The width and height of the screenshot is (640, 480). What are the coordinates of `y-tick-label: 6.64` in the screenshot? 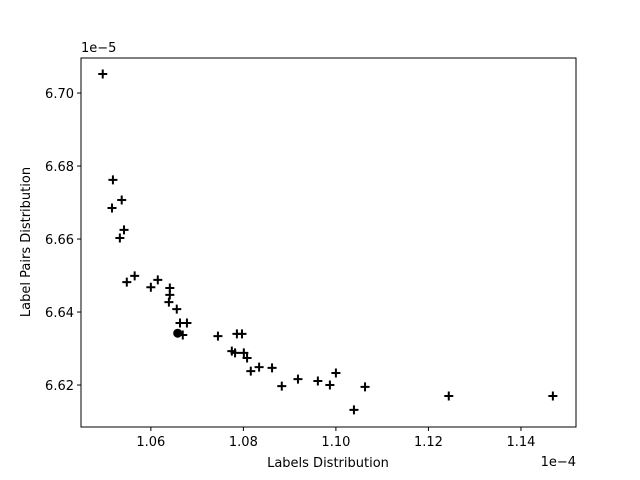 It's located at (59, 313).